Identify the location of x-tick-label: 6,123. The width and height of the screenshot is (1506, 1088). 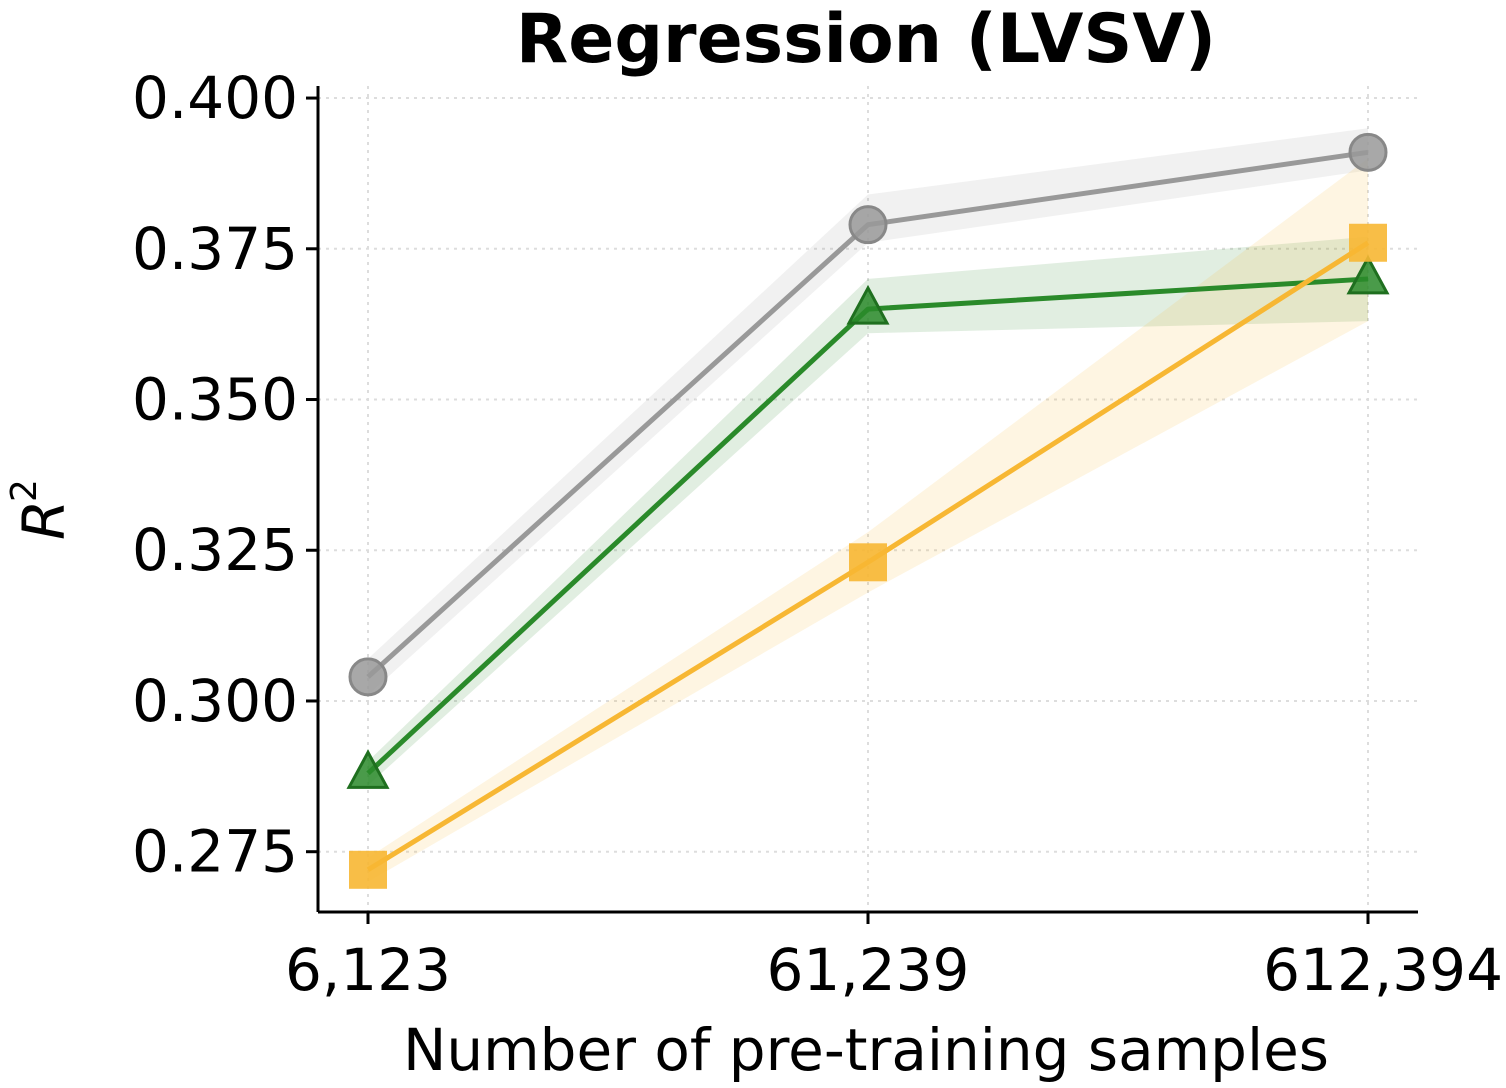
(368, 970).